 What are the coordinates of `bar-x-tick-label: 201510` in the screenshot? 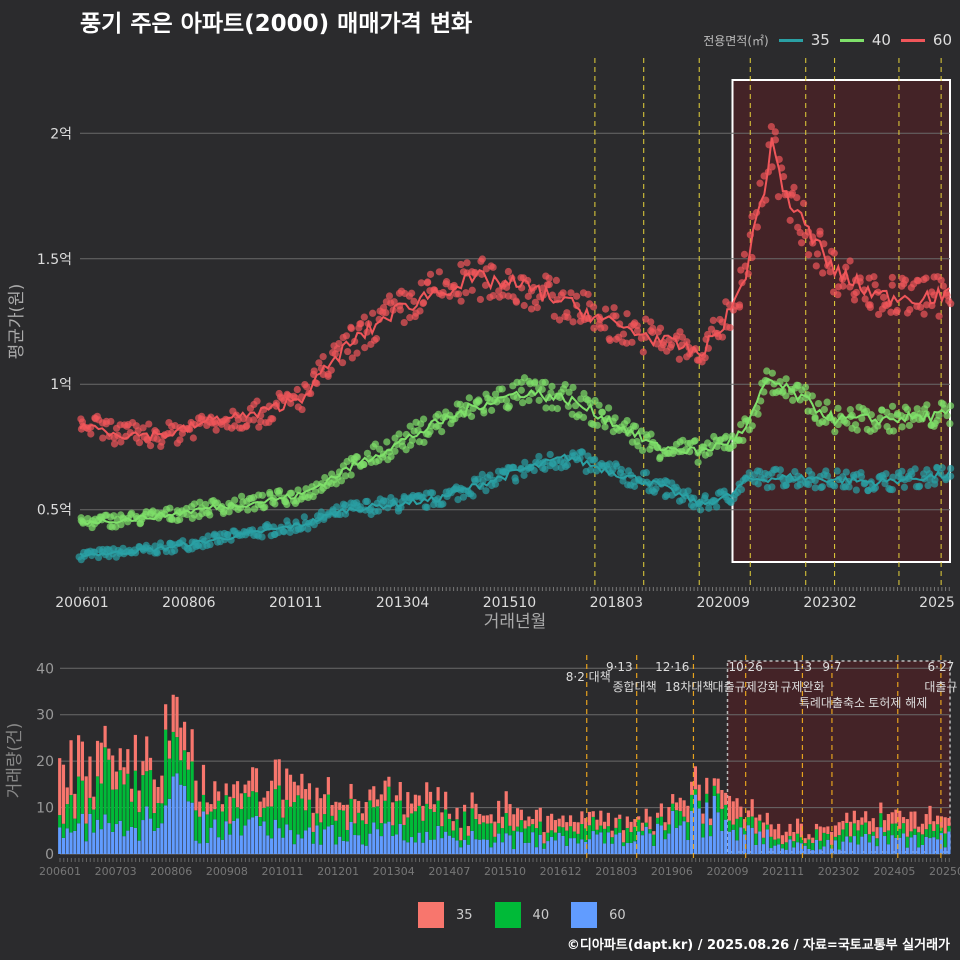 It's located at (505, 871).